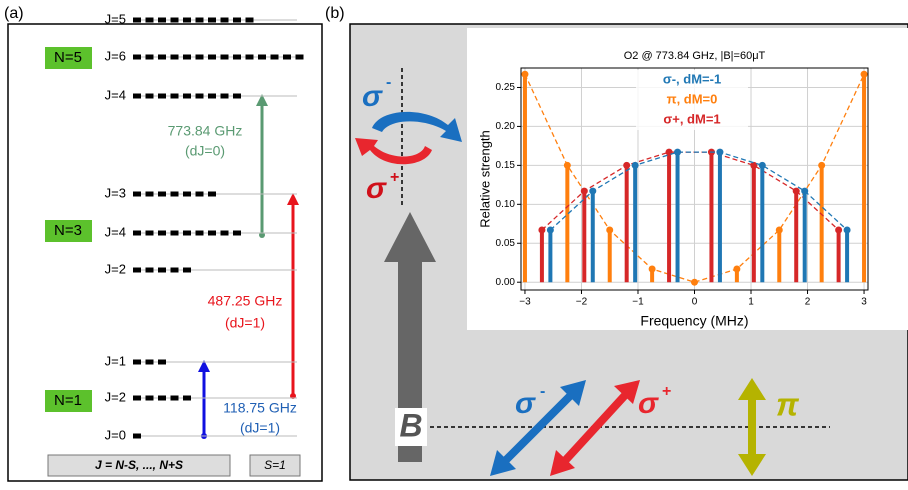 This screenshot has width=908, height=490. Describe the element at coordinates (691, 118) in the screenshot. I see `legend-entry: σ+, dM=1` at that location.